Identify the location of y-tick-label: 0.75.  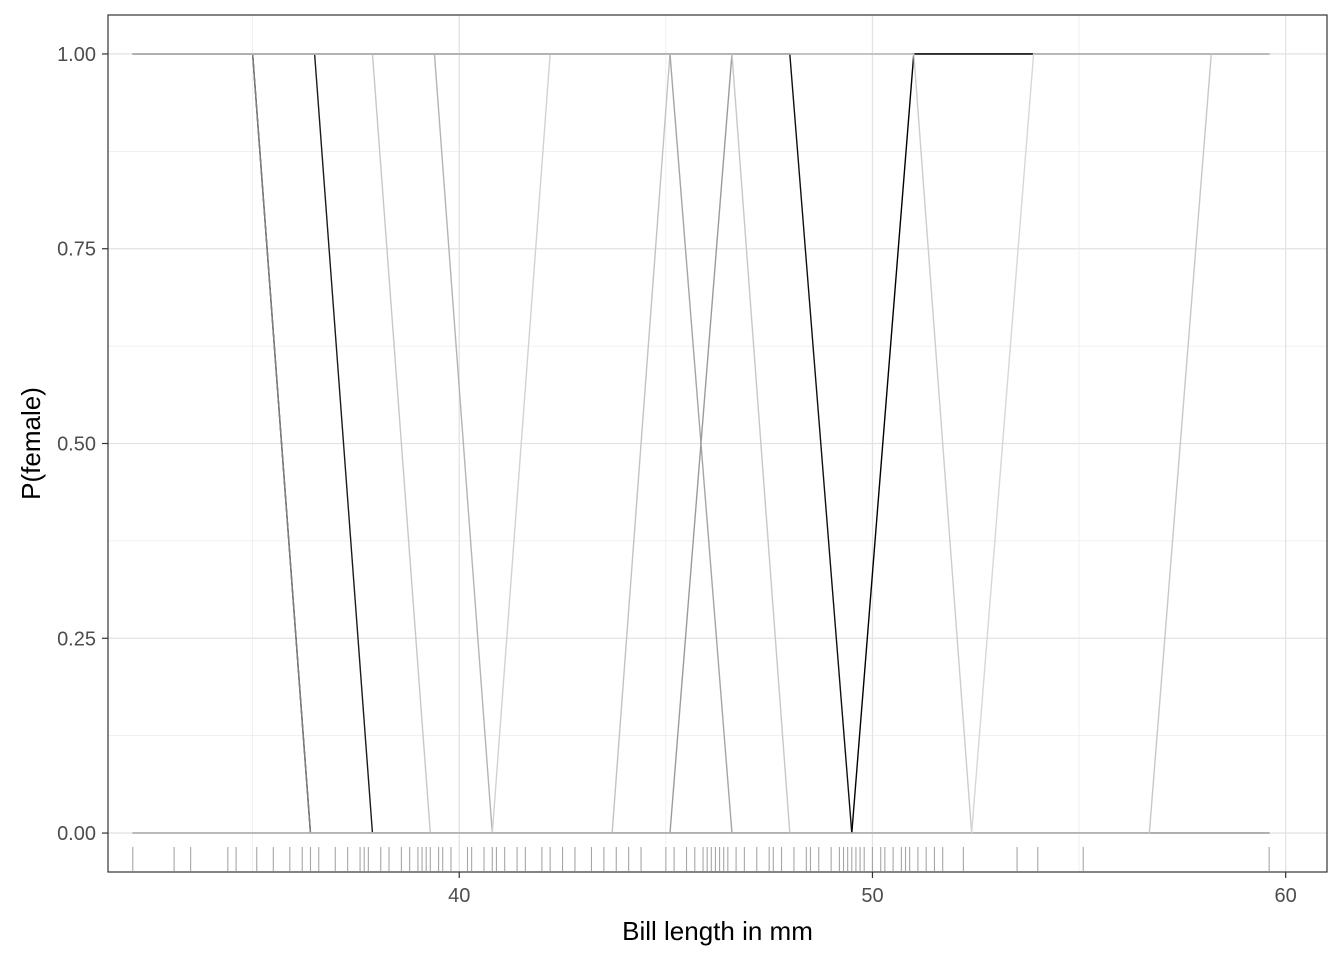
(76, 250).